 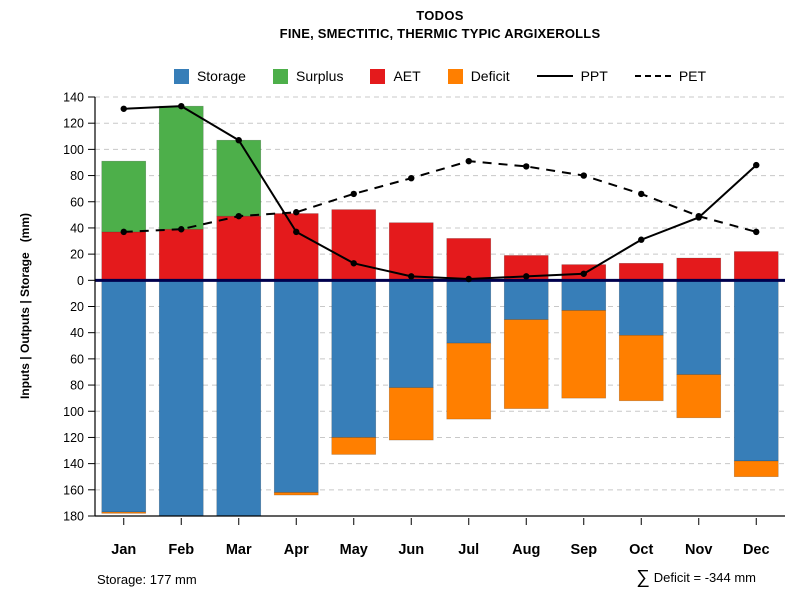 I want to click on bar-storage-may, so click(x=354, y=359).